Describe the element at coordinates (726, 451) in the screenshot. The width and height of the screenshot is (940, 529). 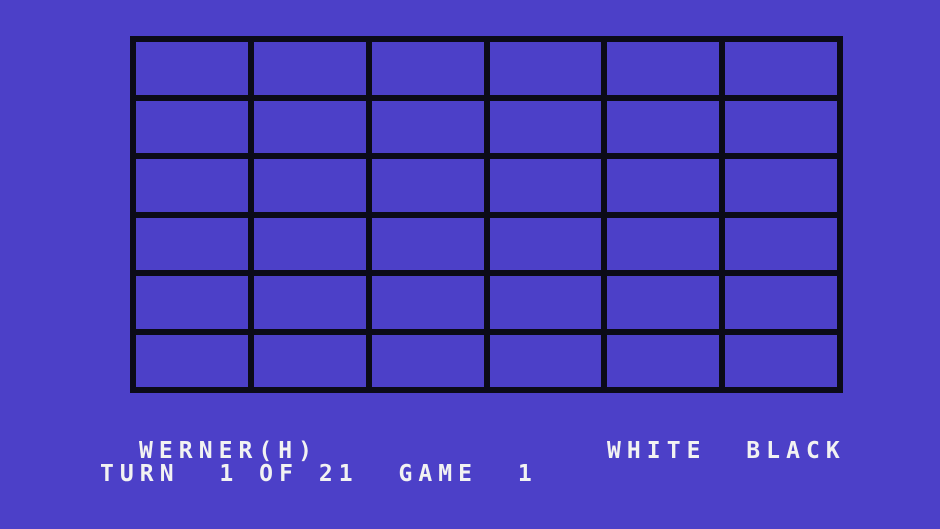
I see `score-column-headers: WHITE BLACK` at that location.